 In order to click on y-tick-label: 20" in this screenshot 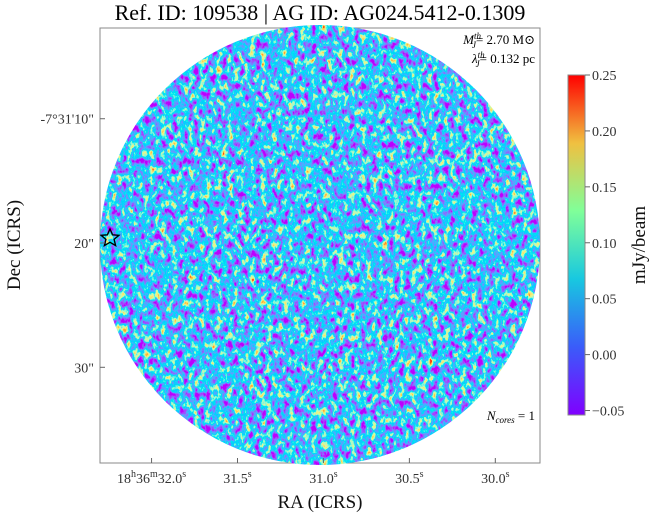, I will do `click(84, 244)`.